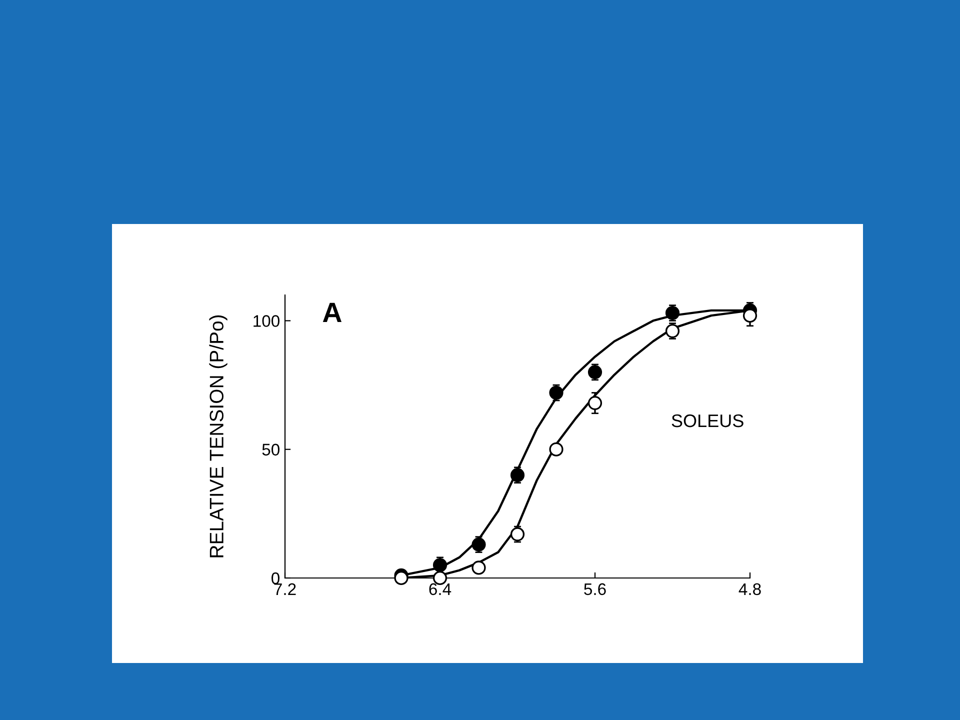  I want to click on x-tick-label: 5.6, so click(595, 589).